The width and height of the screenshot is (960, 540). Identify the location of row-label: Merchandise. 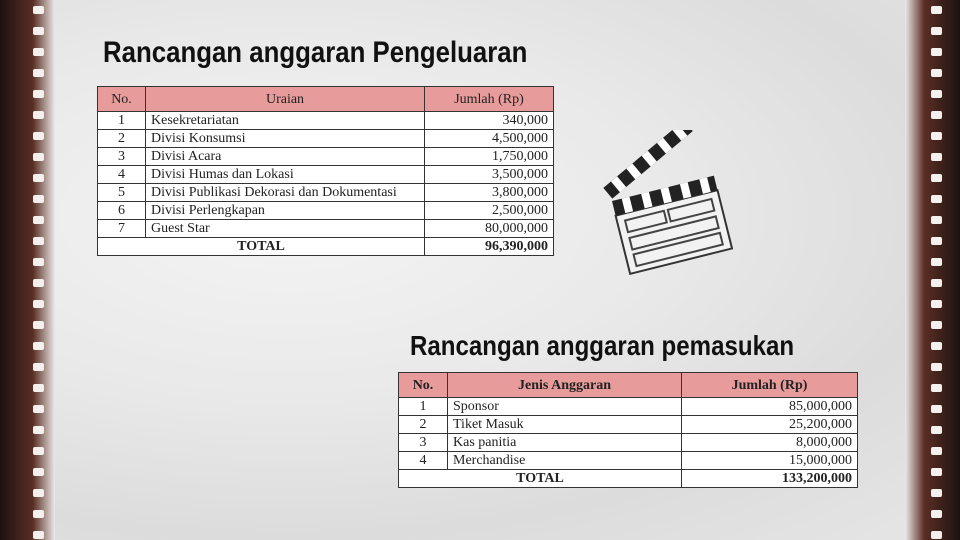
(564, 460).